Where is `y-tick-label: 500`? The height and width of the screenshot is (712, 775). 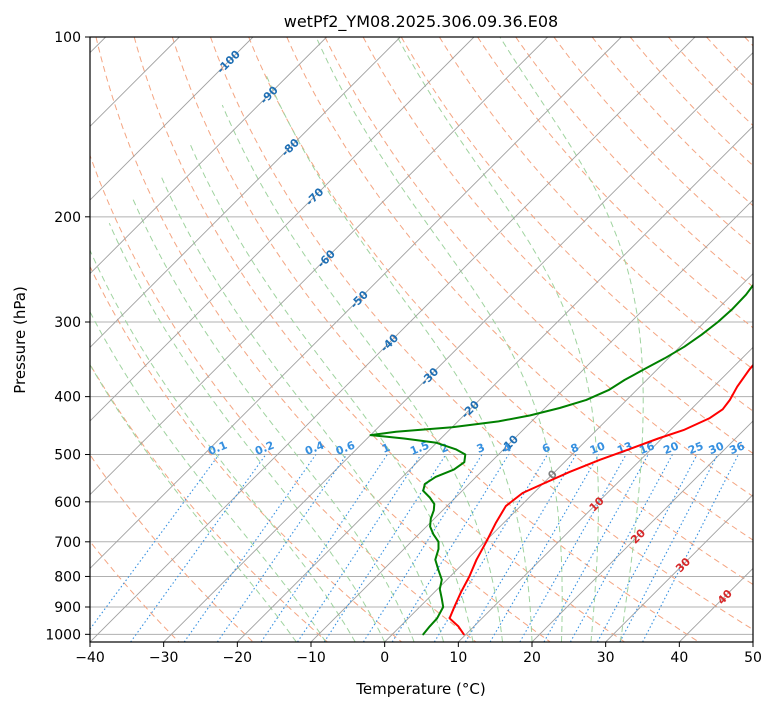 y-tick-label: 500 is located at coordinates (67, 456).